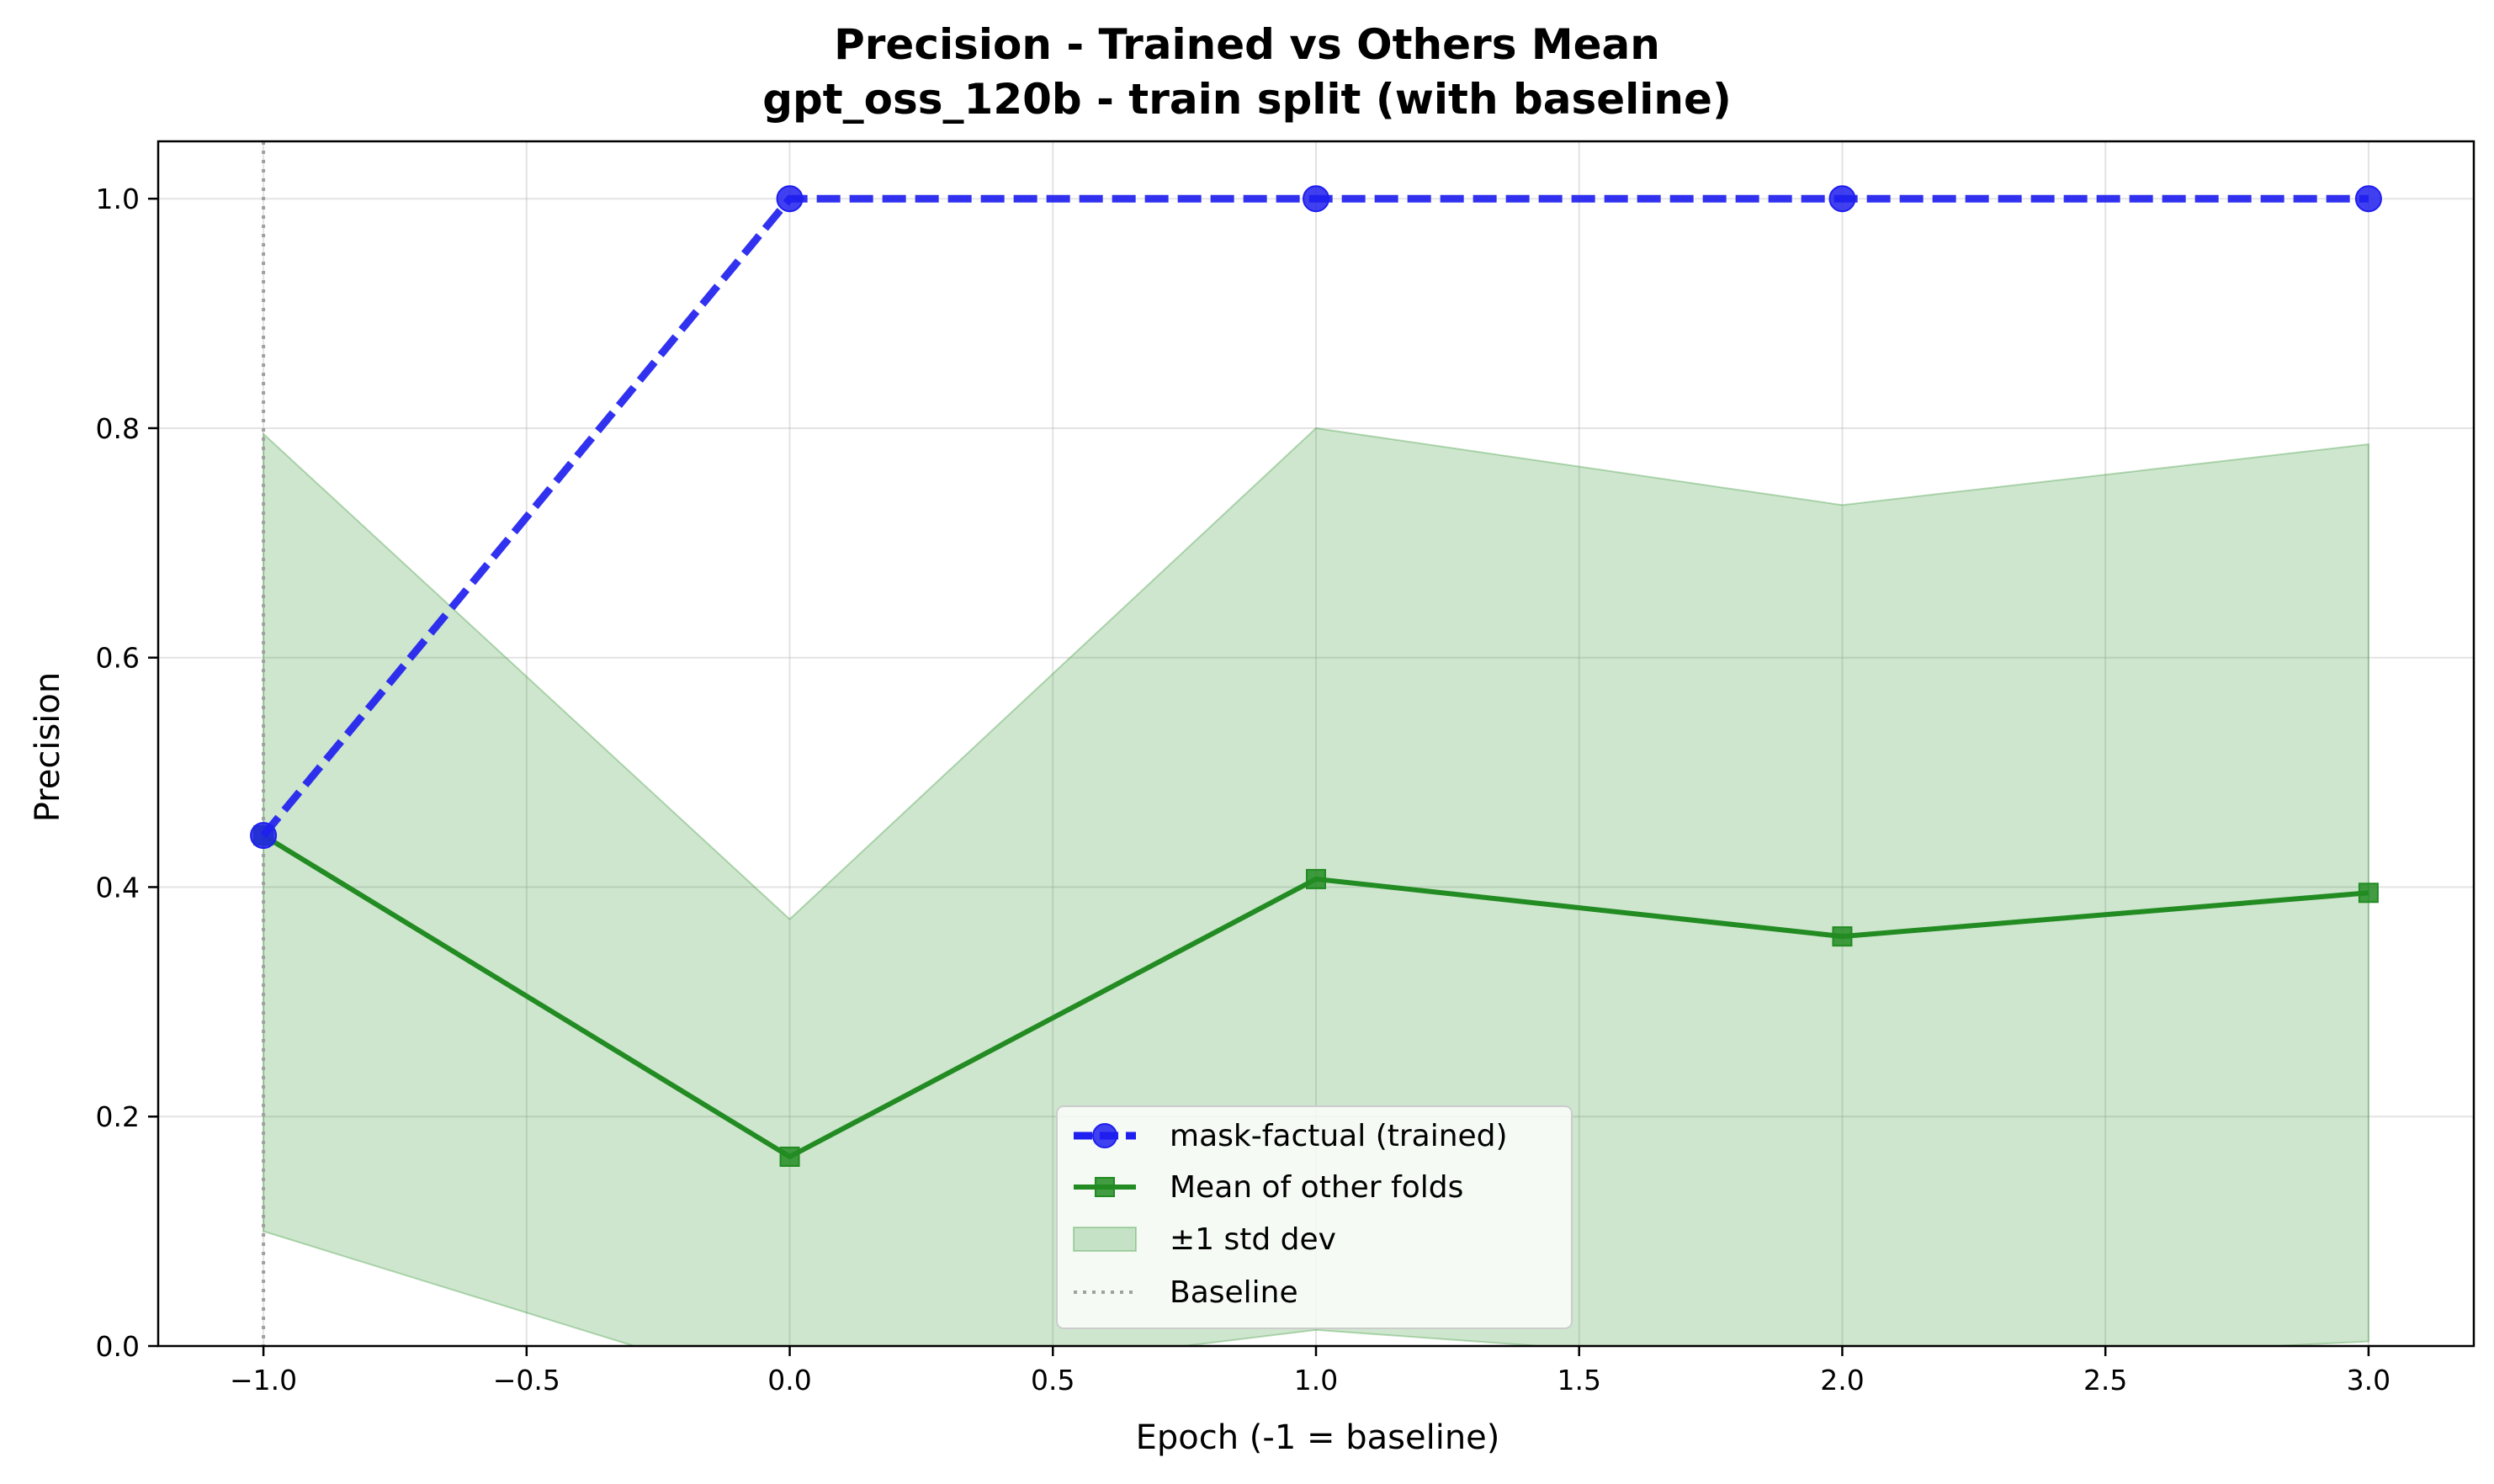 Image resolution: width=2494 pixels, height=1484 pixels. What do you see at coordinates (1318, 1437) in the screenshot?
I see `x-axis-label: Epoch (-1 = baseline)` at bounding box center [1318, 1437].